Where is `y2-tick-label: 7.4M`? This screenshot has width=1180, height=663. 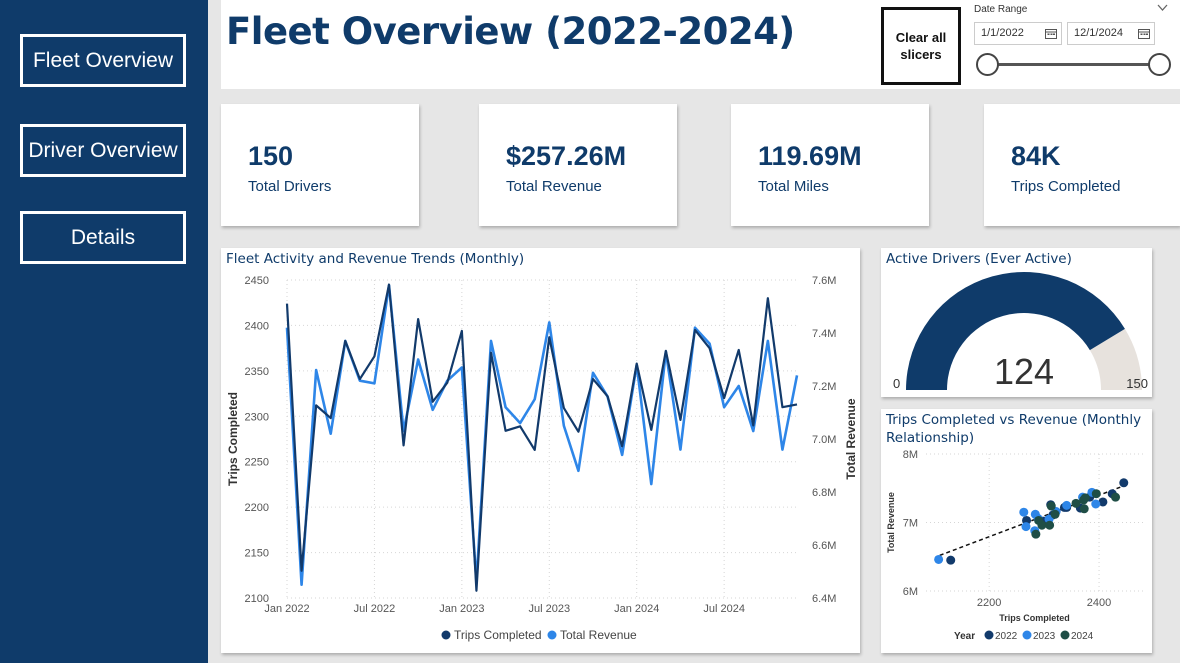
y2-tick-label: 7.4M is located at coordinates (824, 334).